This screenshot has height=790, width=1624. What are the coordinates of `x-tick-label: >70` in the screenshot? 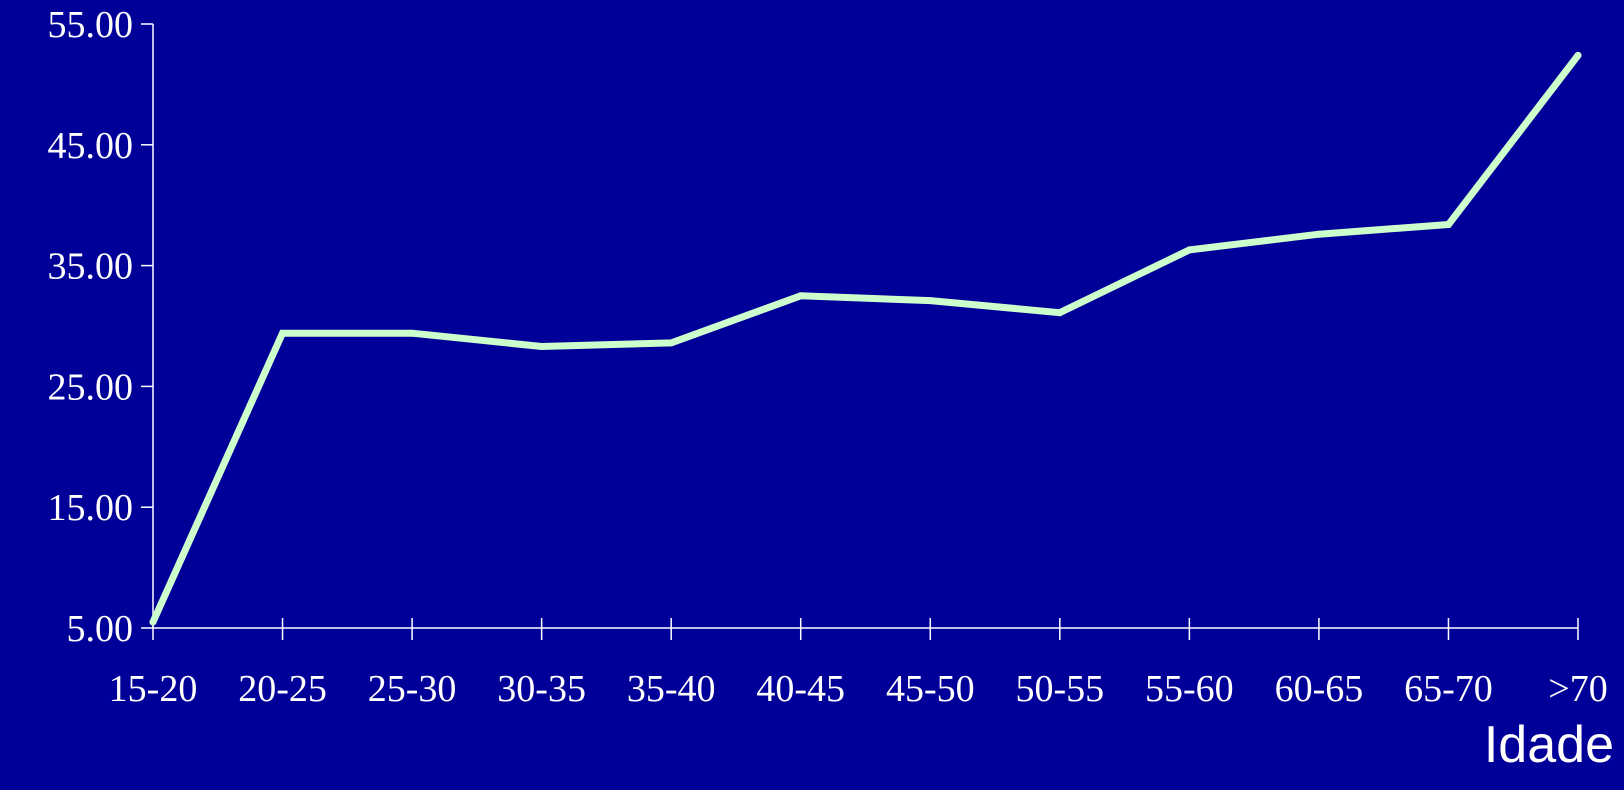 It's located at (1577, 689).